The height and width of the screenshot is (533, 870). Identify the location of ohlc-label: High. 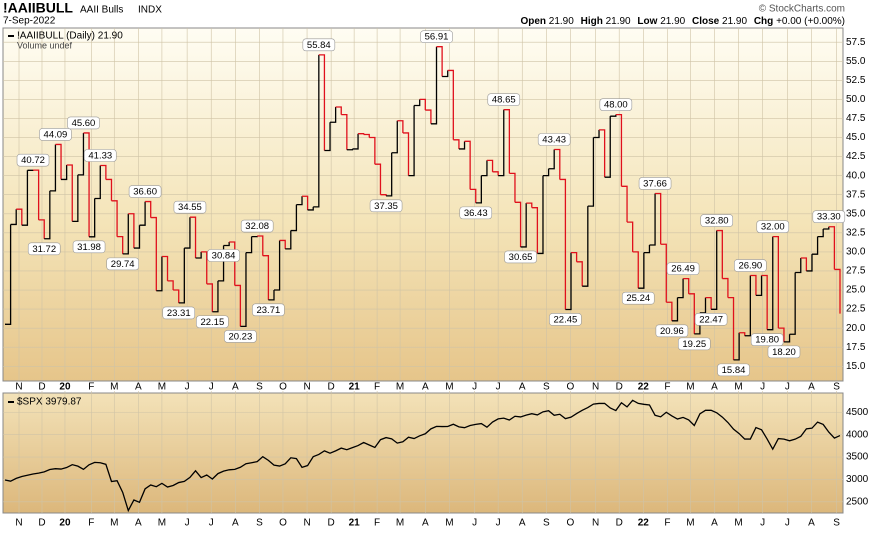
(592, 21).